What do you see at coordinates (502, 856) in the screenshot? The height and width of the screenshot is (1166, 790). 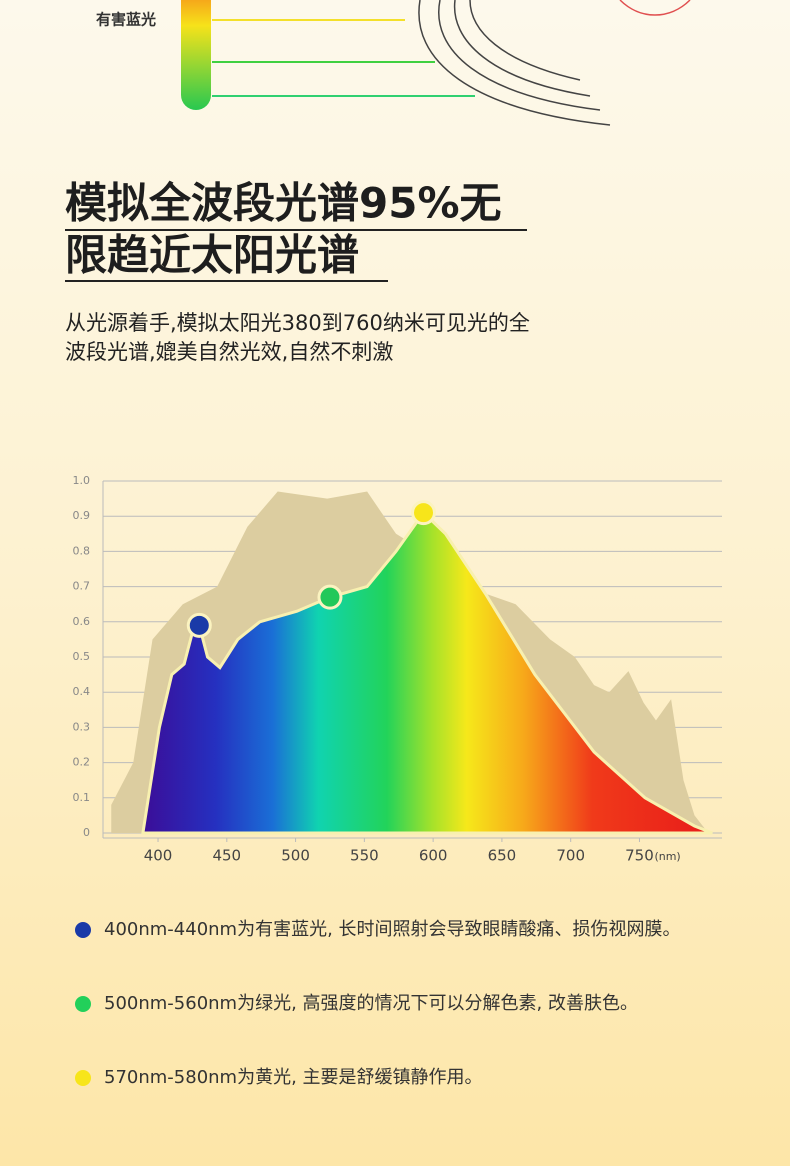 I see `x-tick-label: 650` at bounding box center [502, 856].